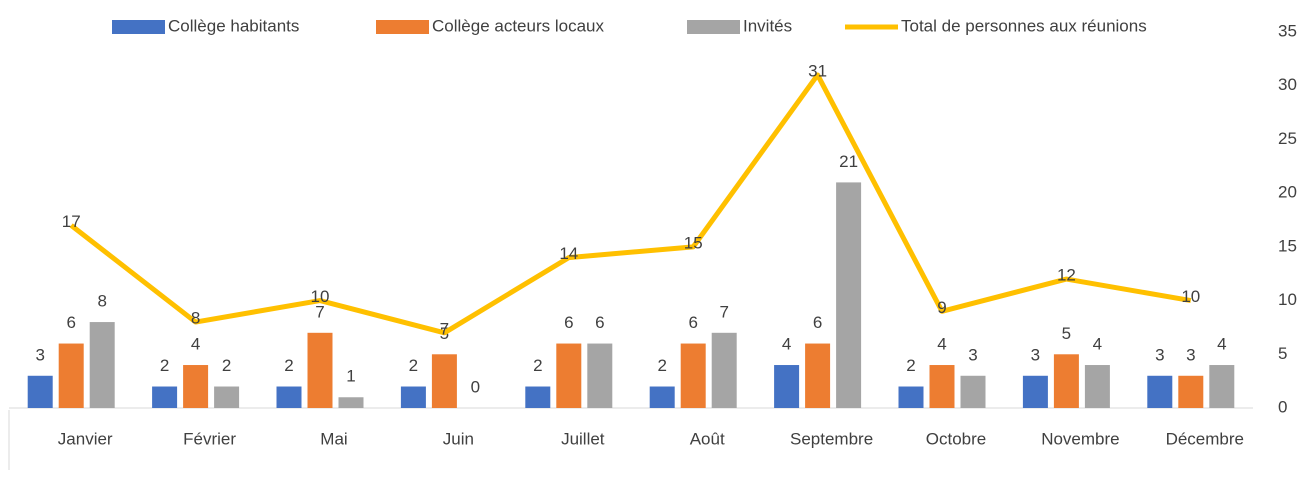  What do you see at coordinates (1287, 245) in the screenshot?
I see `y-tick-label: 15` at bounding box center [1287, 245].